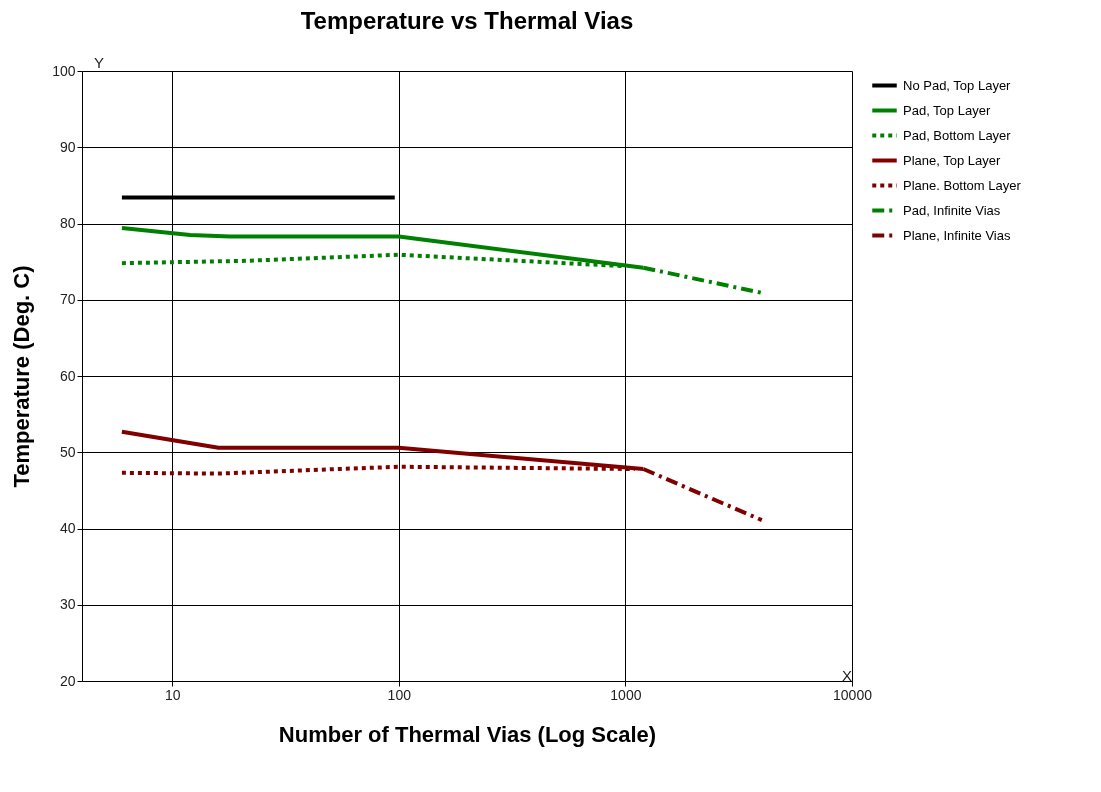 Image resolution: width=1101 pixels, height=792 pixels. Describe the element at coordinates (67, 223) in the screenshot. I see `y-tick-label: 80` at that location.